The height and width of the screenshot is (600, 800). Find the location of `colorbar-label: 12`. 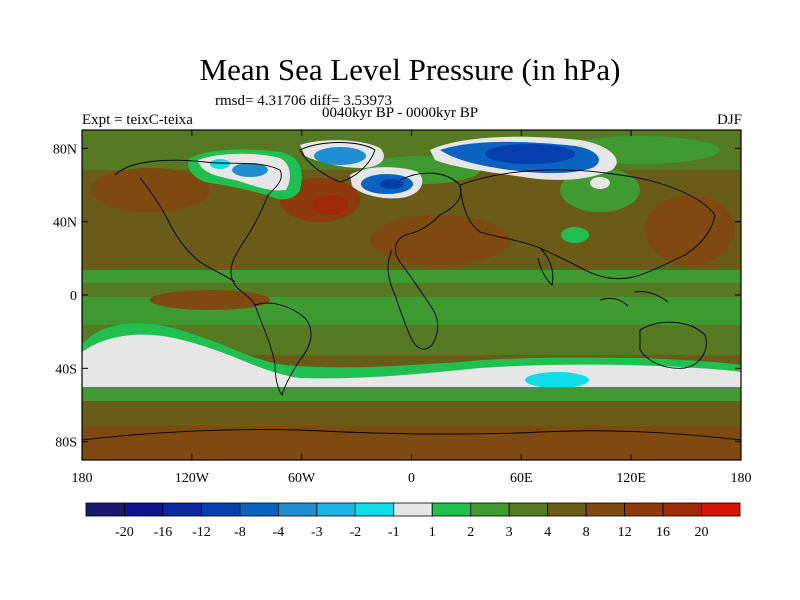

colorbar-label: 12 is located at coordinates (625, 532).